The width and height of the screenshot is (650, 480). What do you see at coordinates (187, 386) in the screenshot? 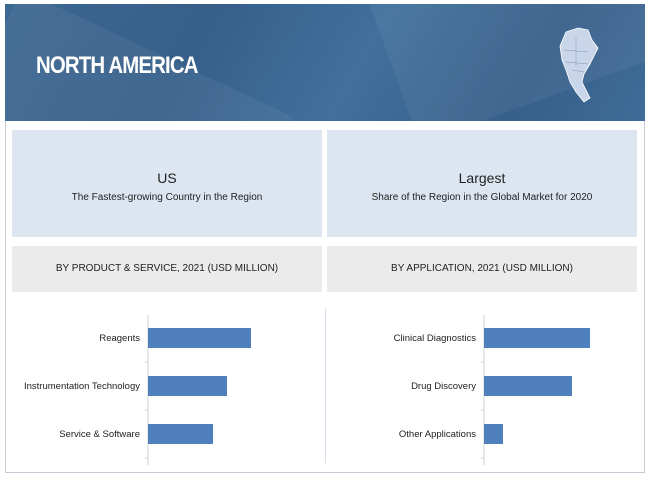
I see `bar-instrumentation-technology` at bounding box center [187, 386].